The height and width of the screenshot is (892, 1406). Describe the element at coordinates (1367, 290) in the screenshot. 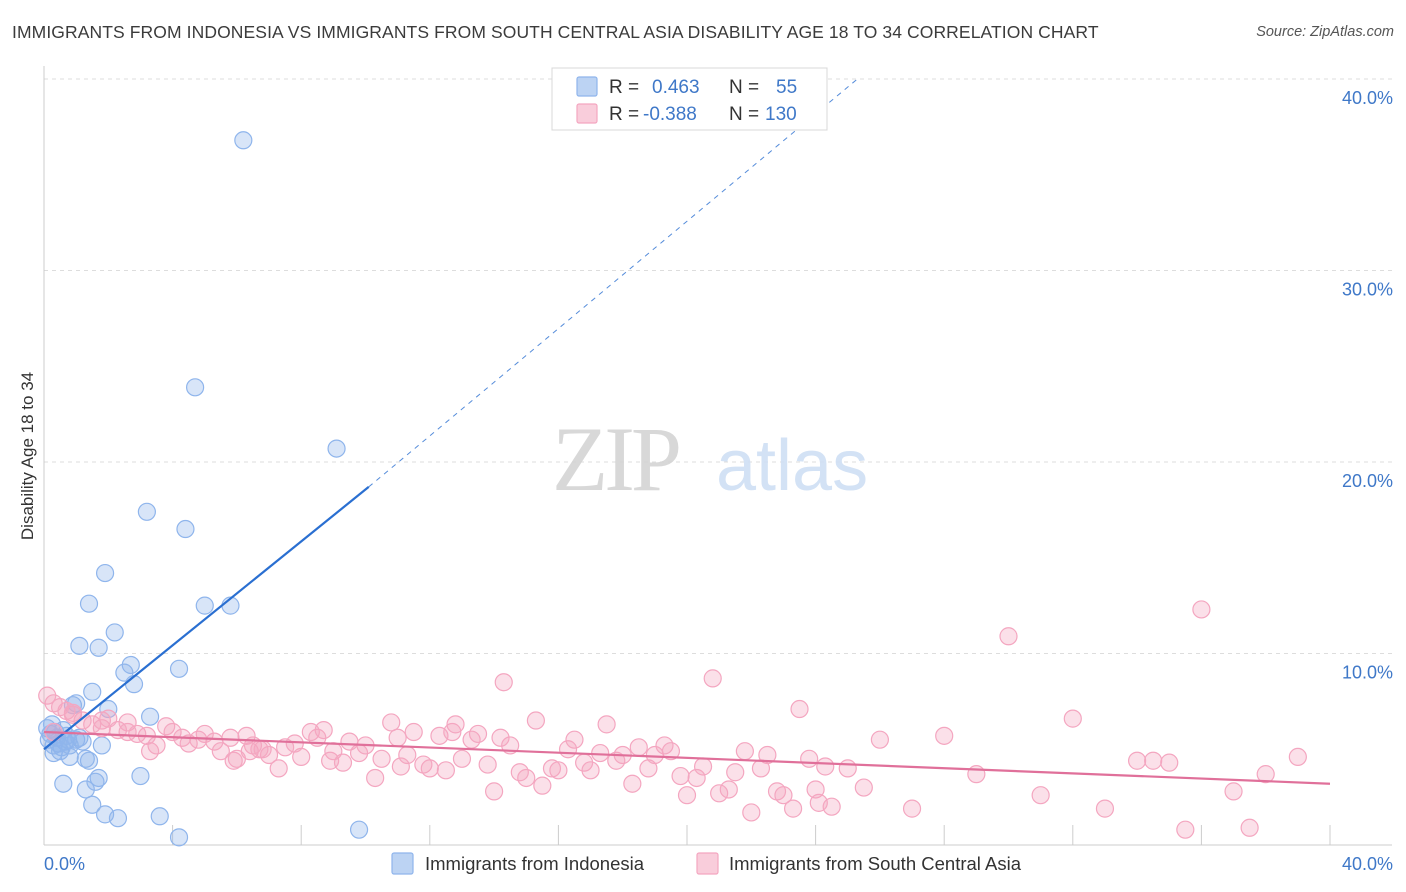

I see `y-tick-label: 30.0%` at that location.